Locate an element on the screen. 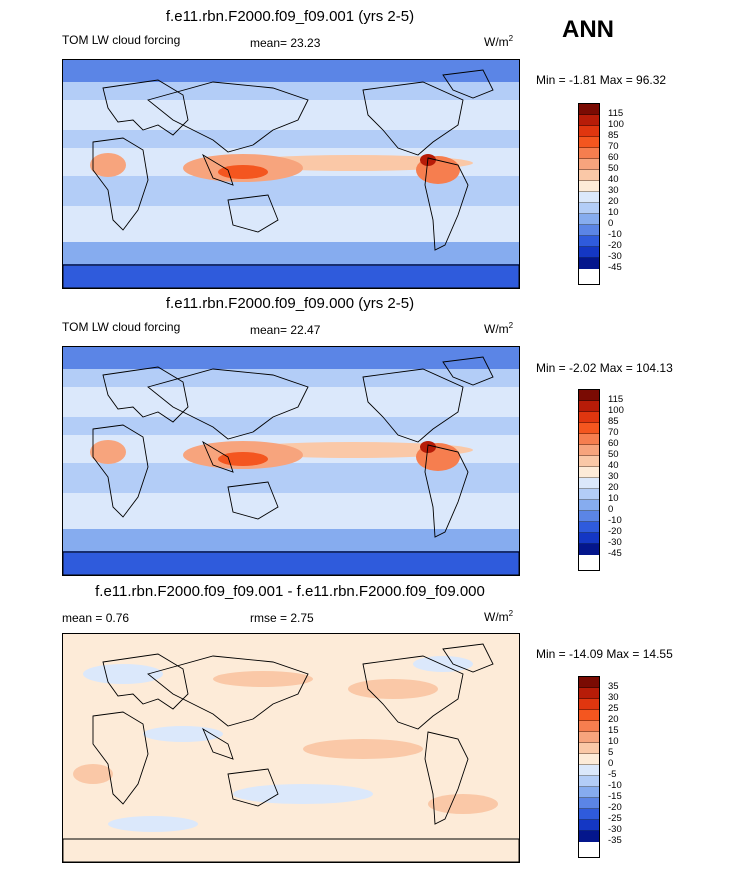 This screenshot has height=872, width=733. panel-2-title: f.e11.rbn.F2000.f09_f09.000 (yrs 2-5) is located at coordinates (290, 303).